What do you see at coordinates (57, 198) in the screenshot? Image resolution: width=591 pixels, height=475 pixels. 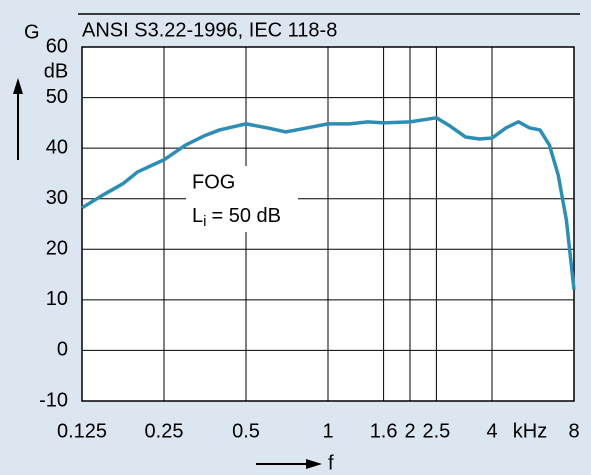 I see `y-tick-label: 30` at bounding box center [57, 198].